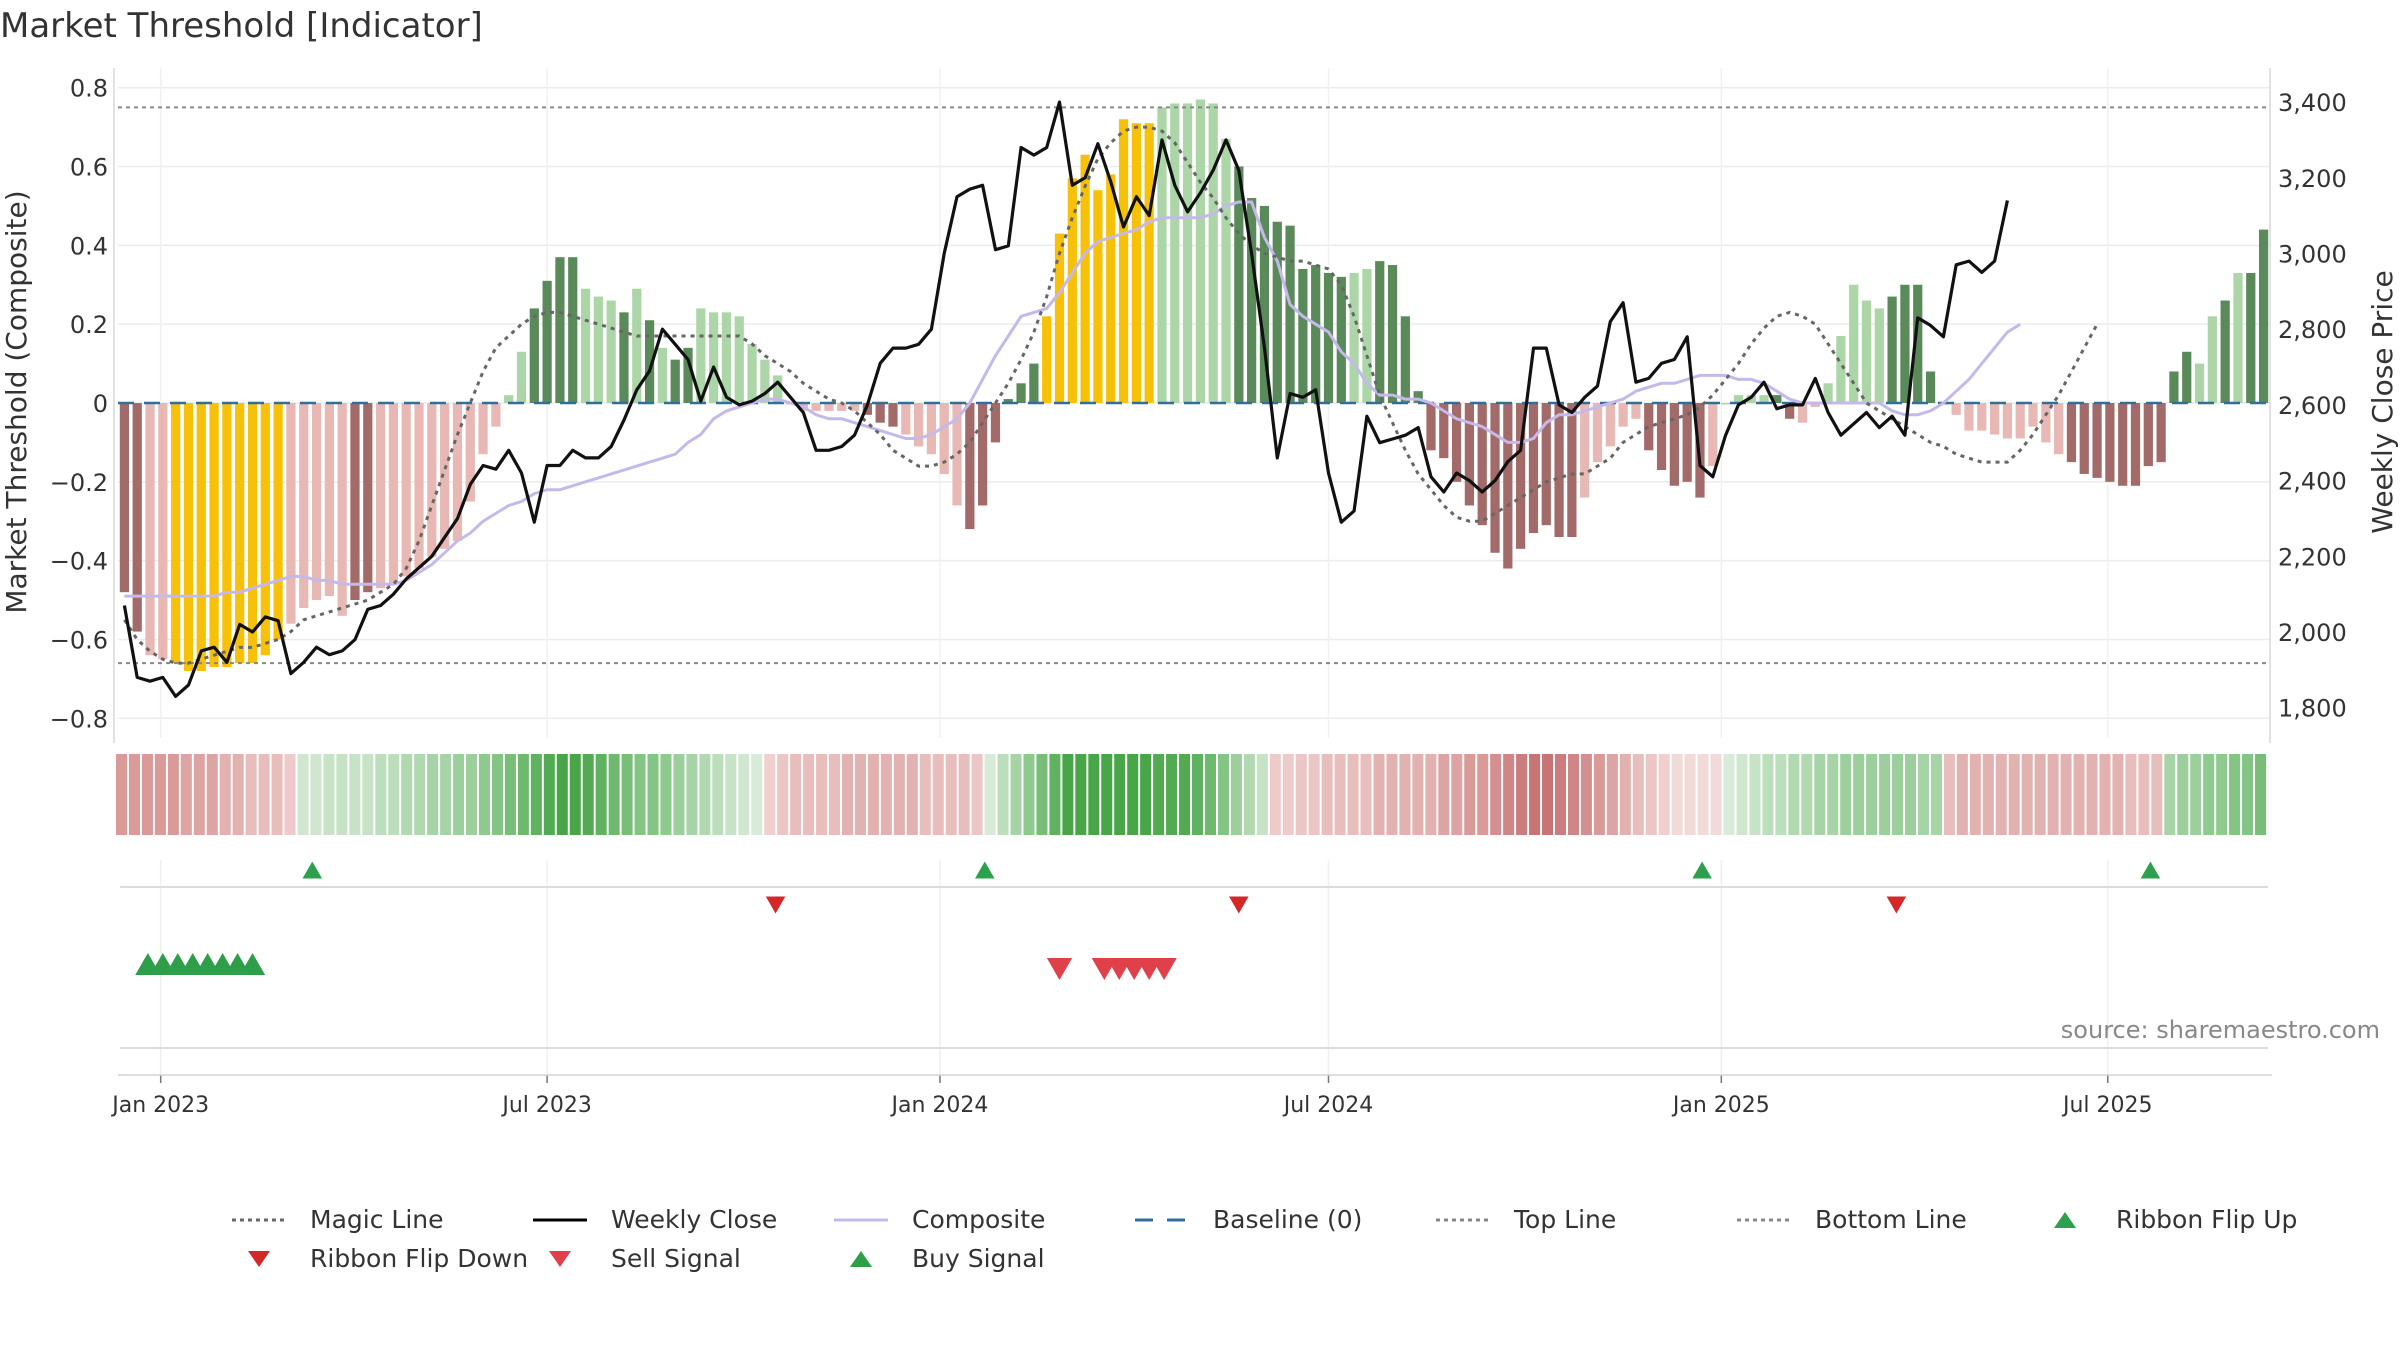 The image size is (2400, 1350). Describe the element at coordinates (978, 1258) in the screenshot. I see `legend-label: Buy Signal` at that location.